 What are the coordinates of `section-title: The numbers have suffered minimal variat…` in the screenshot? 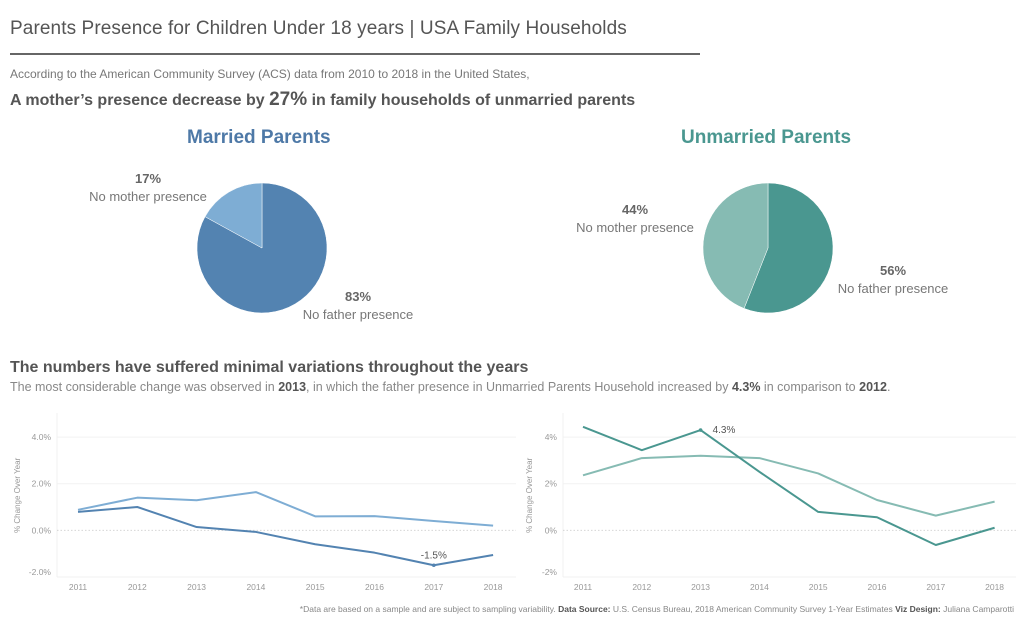 It's located at (269, 367).